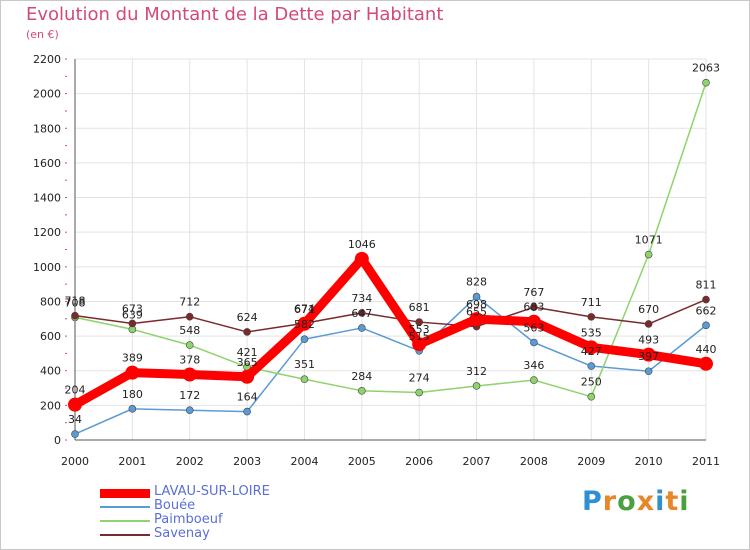 This screenshot has height=550, width=750. I want to click on data-label: 712, so click(189, 302).